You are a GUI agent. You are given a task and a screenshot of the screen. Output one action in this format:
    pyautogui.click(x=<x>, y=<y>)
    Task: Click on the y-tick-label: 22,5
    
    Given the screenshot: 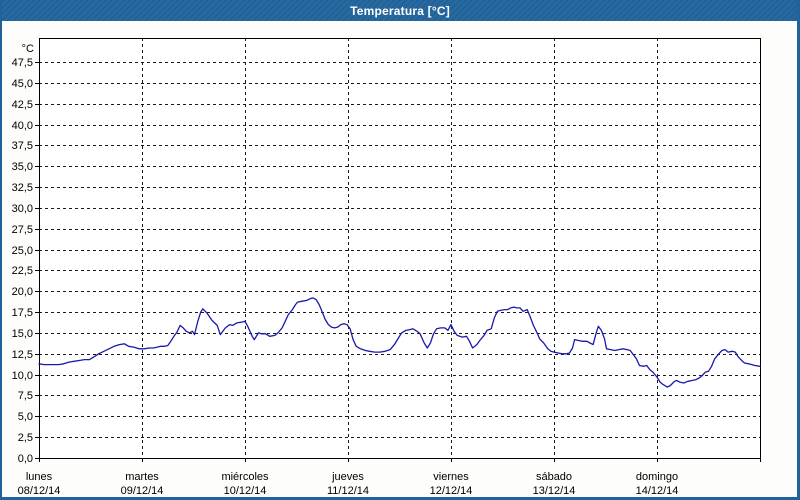 What is the action you would take?
    pyautogui.click(x=22, y=271)
    